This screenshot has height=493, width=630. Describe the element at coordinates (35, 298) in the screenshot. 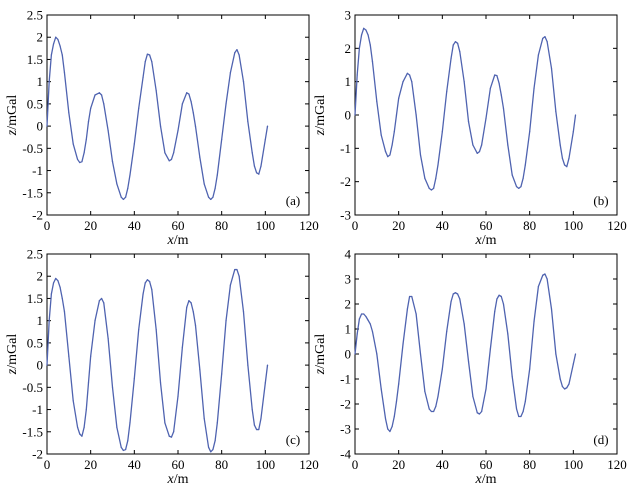

I see `y-tick-label: 1.5` at that location.